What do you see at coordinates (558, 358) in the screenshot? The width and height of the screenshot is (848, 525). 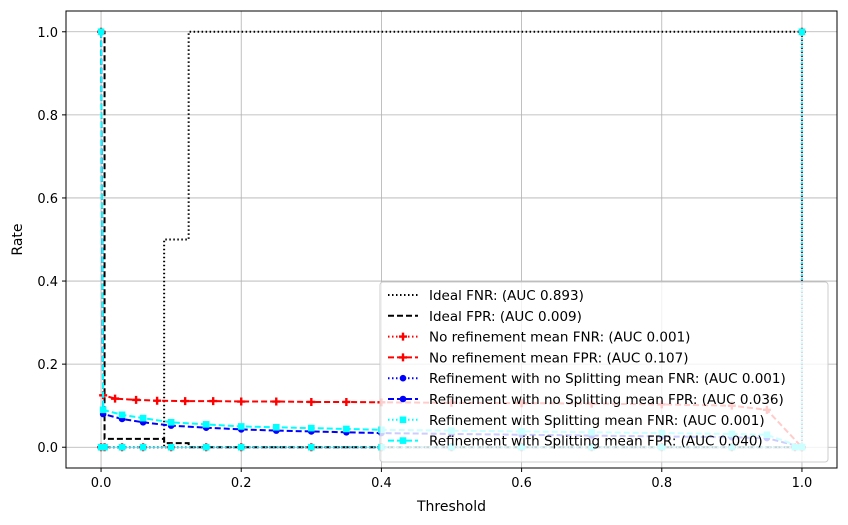 I see `legend-label: No refinement mean FPR: (AUC 0.107)` at bounding box center [558, 358].